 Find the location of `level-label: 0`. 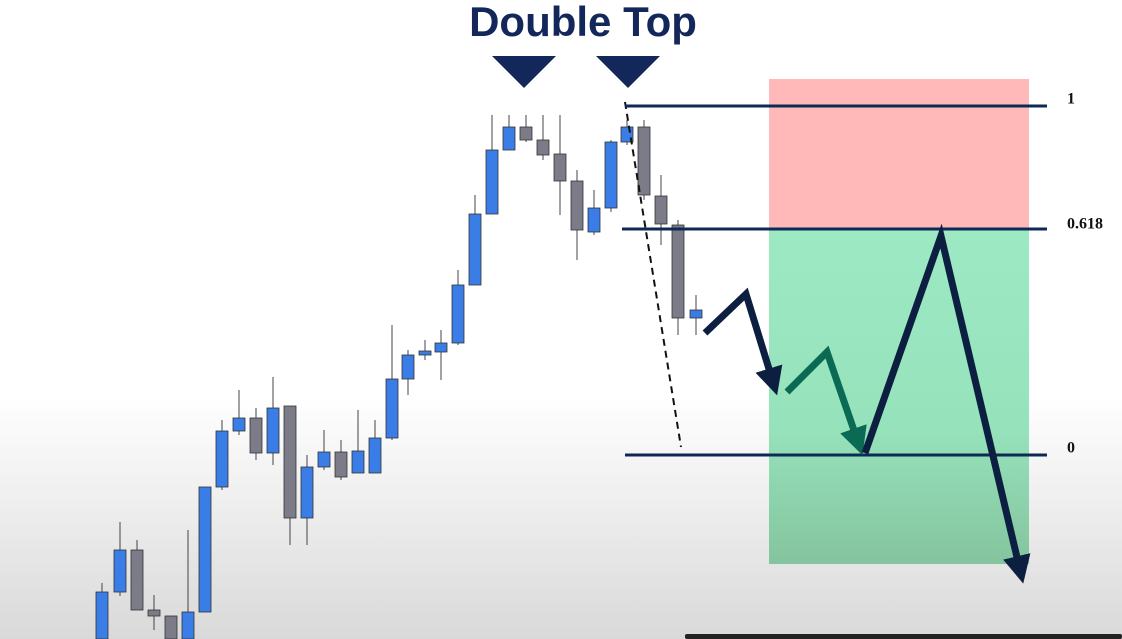

level-label: 0 is located at coordinates (1071, 448).